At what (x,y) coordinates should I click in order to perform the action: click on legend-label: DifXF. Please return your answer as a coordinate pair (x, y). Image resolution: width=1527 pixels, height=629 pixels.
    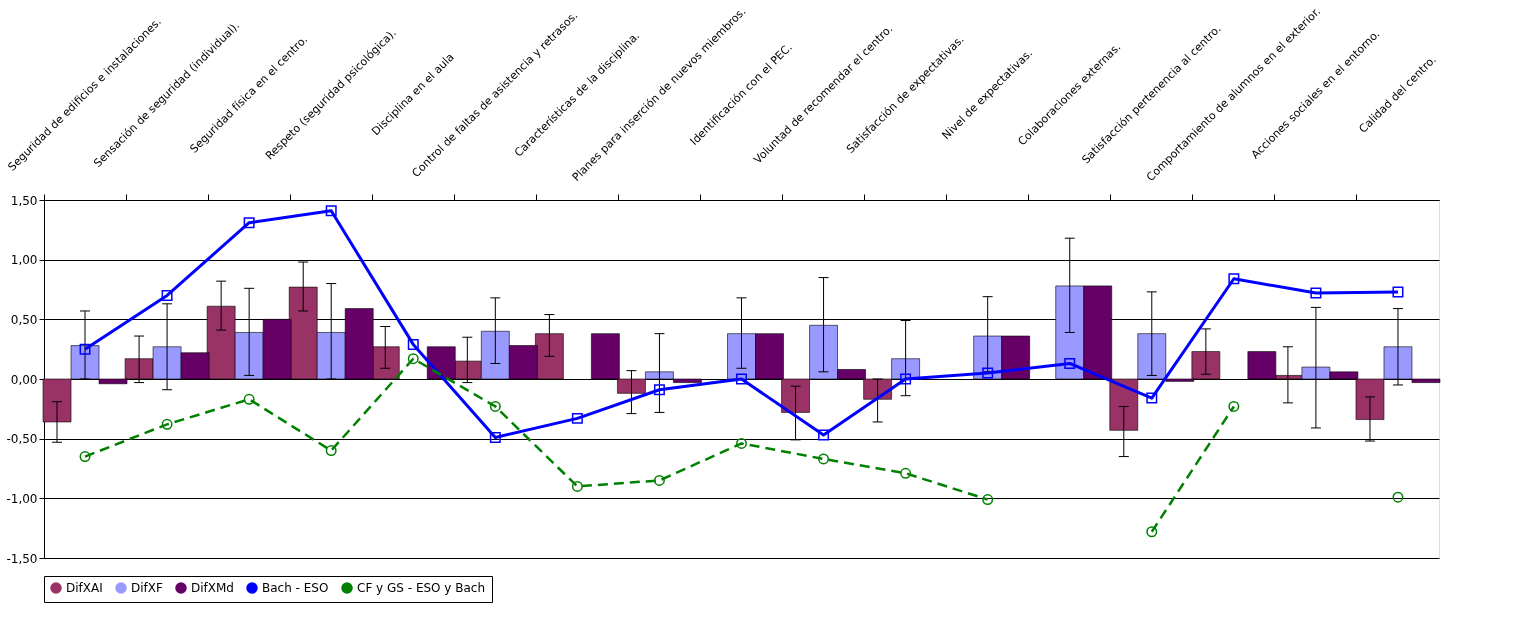
    Looking at the image, I should click on (147, 588).